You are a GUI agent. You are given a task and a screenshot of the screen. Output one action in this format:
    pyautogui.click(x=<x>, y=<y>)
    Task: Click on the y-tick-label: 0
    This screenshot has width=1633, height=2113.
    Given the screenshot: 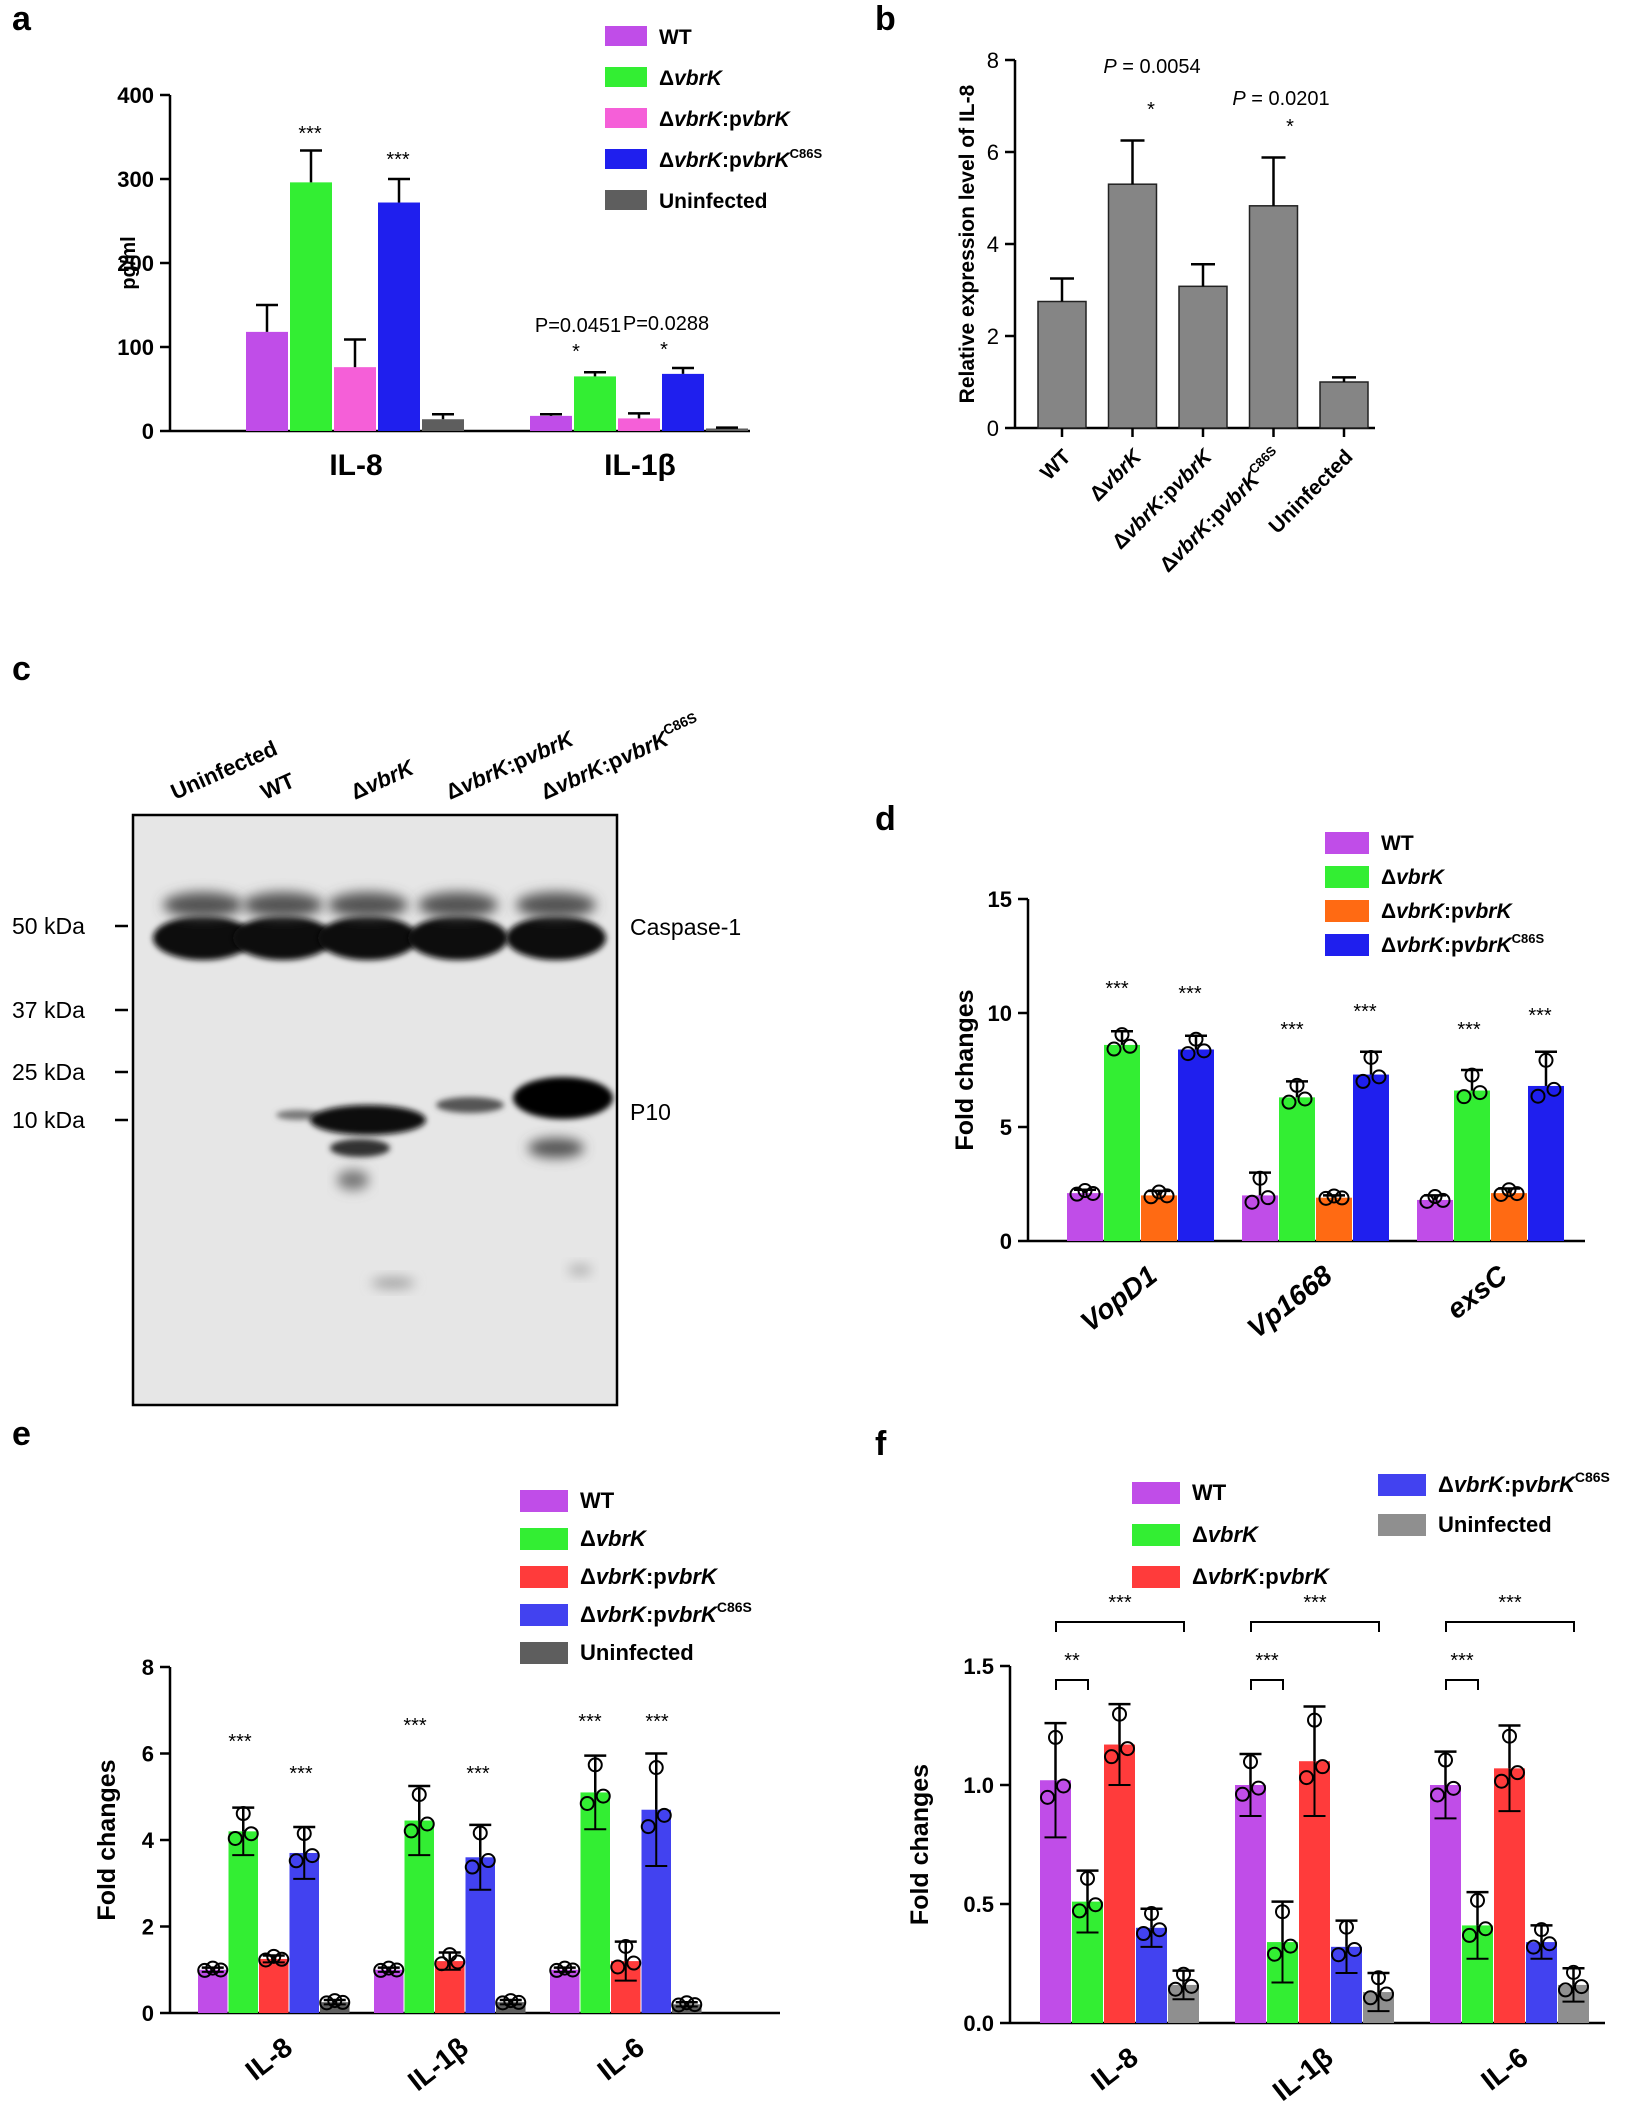 What is the action you would take?
    pyautogui.click(x=1006, y=1241)
    